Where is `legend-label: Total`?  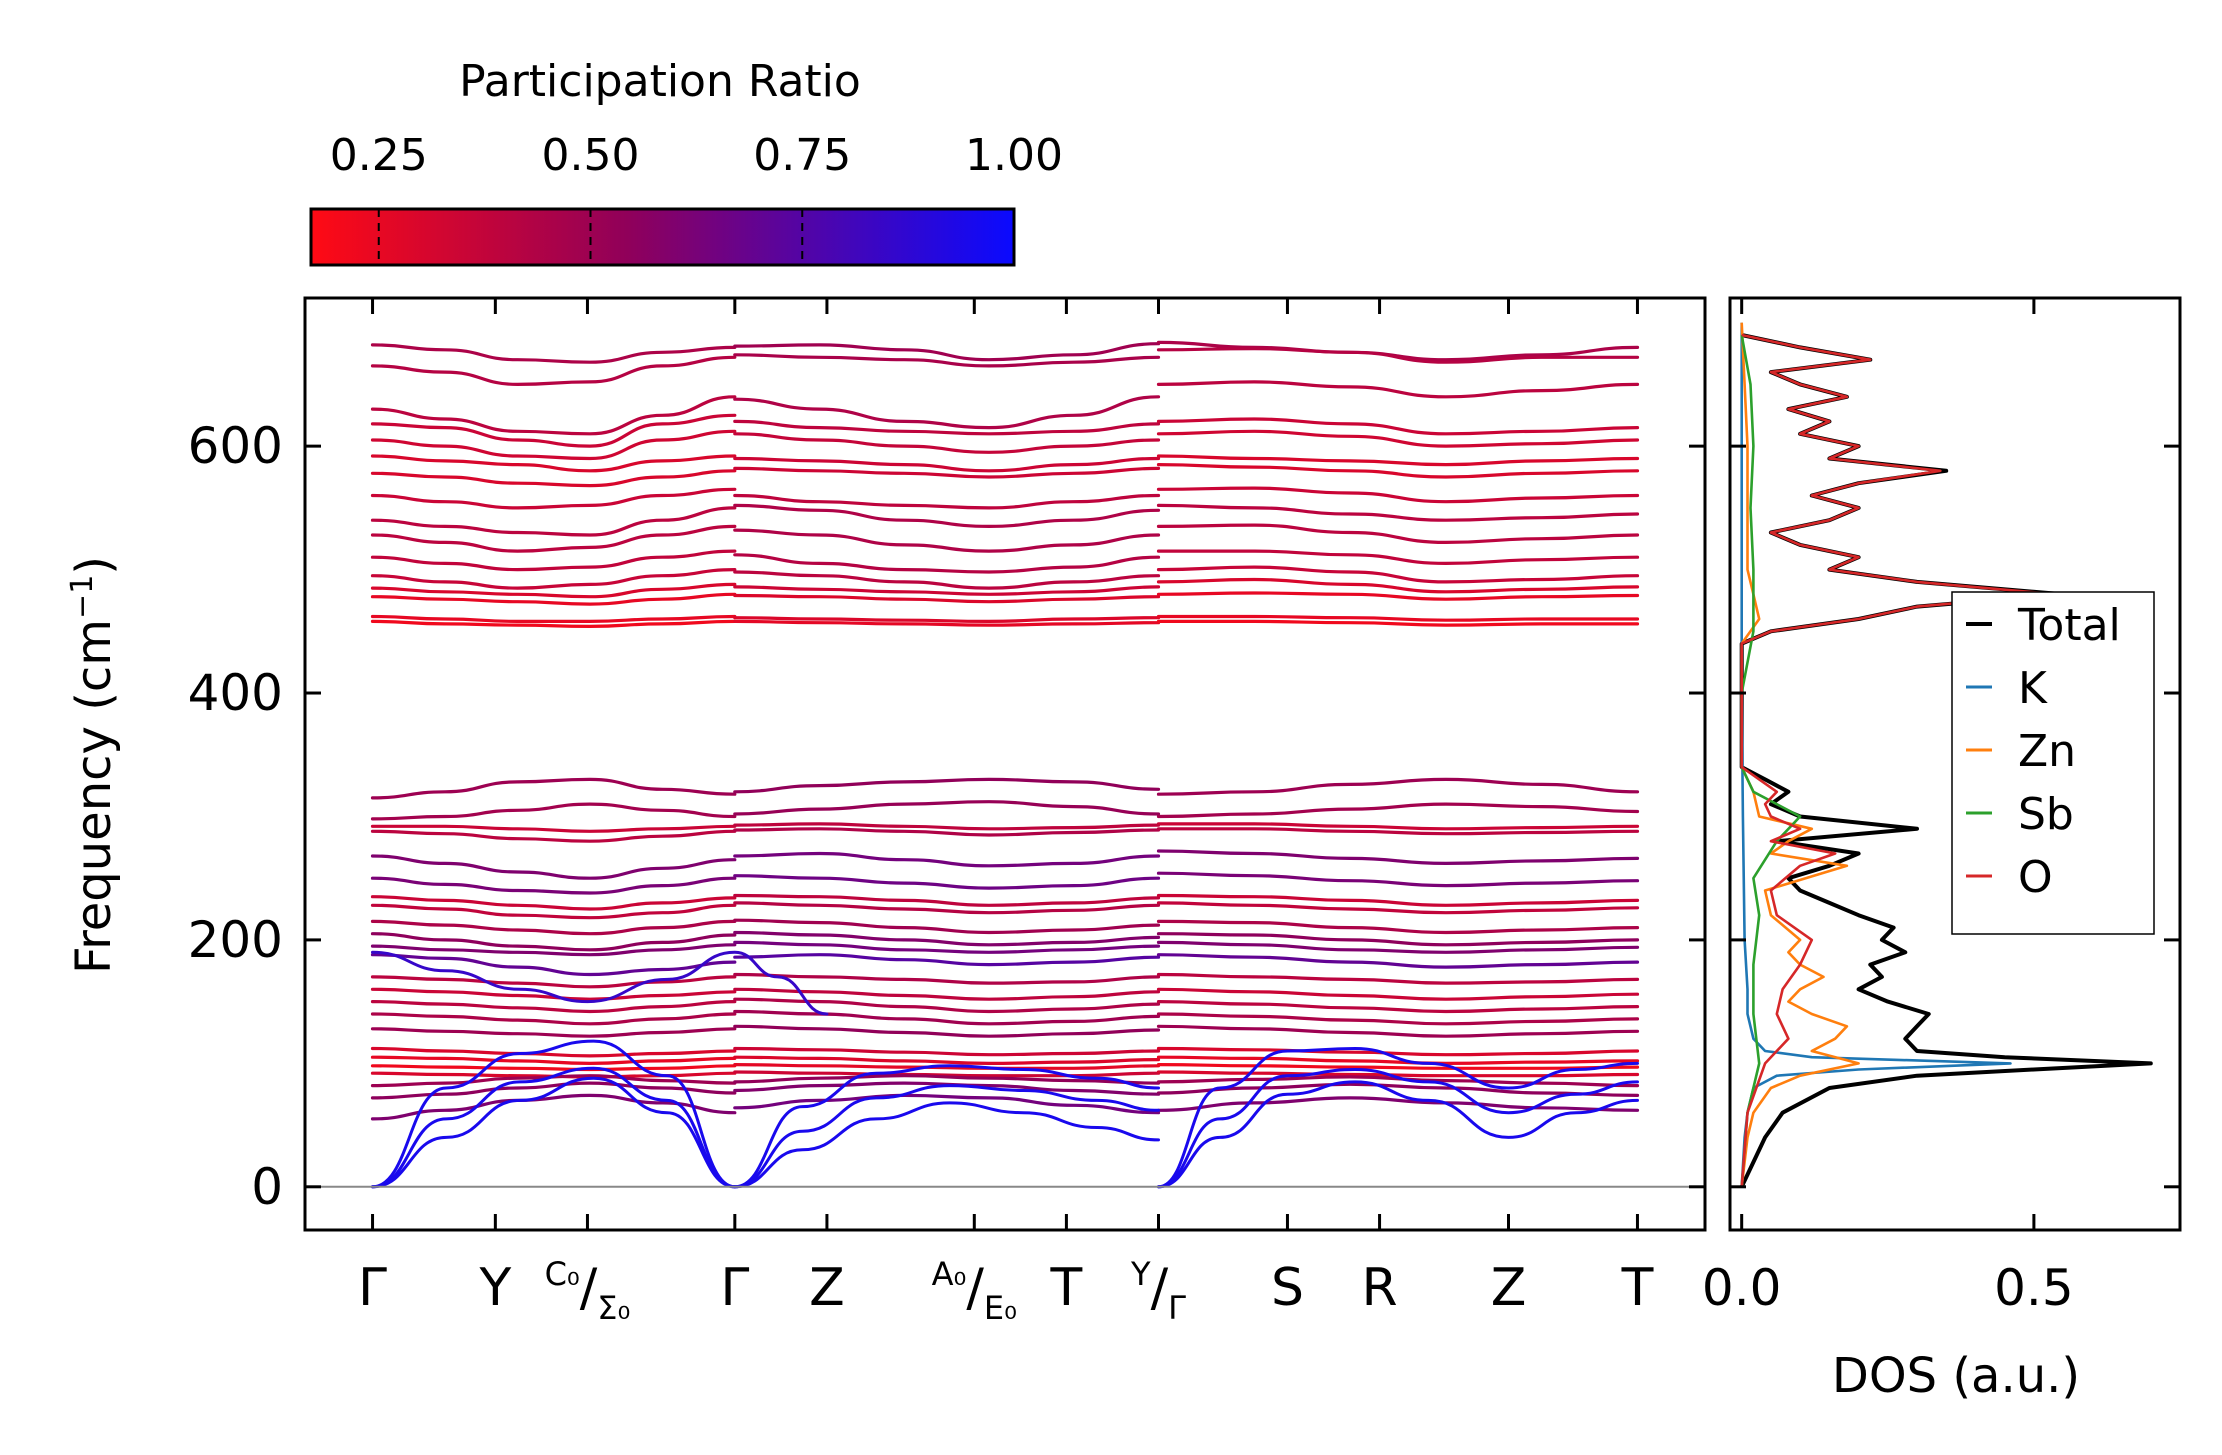
legend-label: Total is located at coordinates (2069, 625).